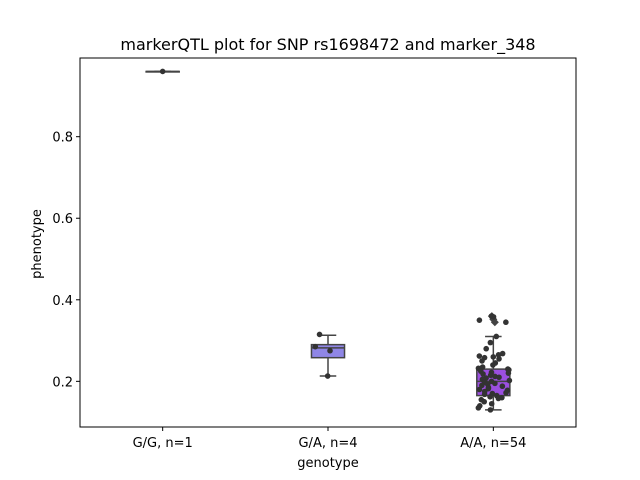 The image size is (640, 480). What do you see at coordinates (327, 463) in the screenshot?
I see `x-axis-label: genotype` at bounding box center [327, 463].